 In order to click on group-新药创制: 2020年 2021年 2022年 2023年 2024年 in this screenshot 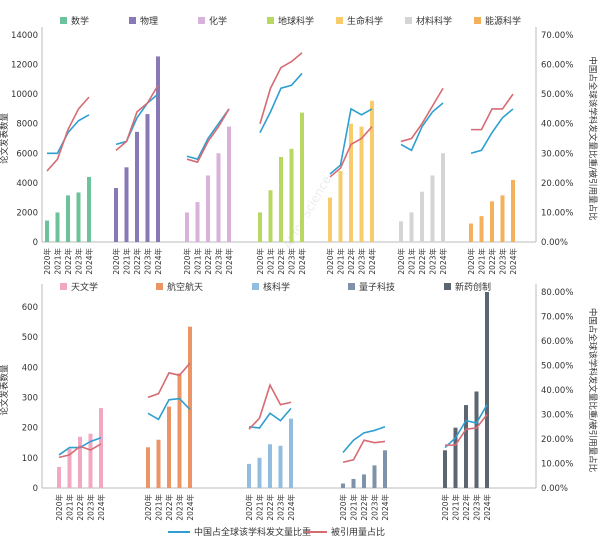, I will do `click(466, 406)`.